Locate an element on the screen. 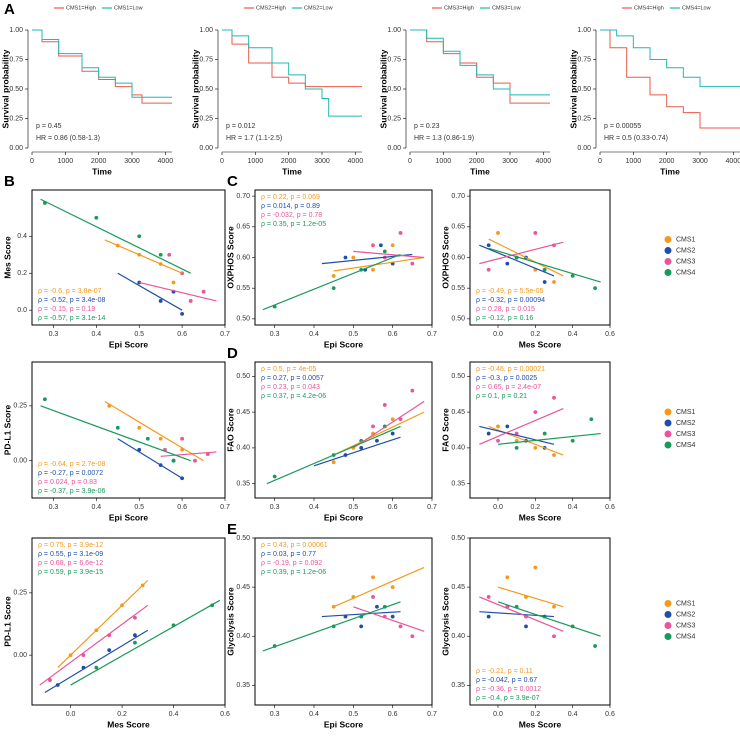  correlation-label: ρ = -0.032, p = 0.78 is located at coordinates (291, 215).